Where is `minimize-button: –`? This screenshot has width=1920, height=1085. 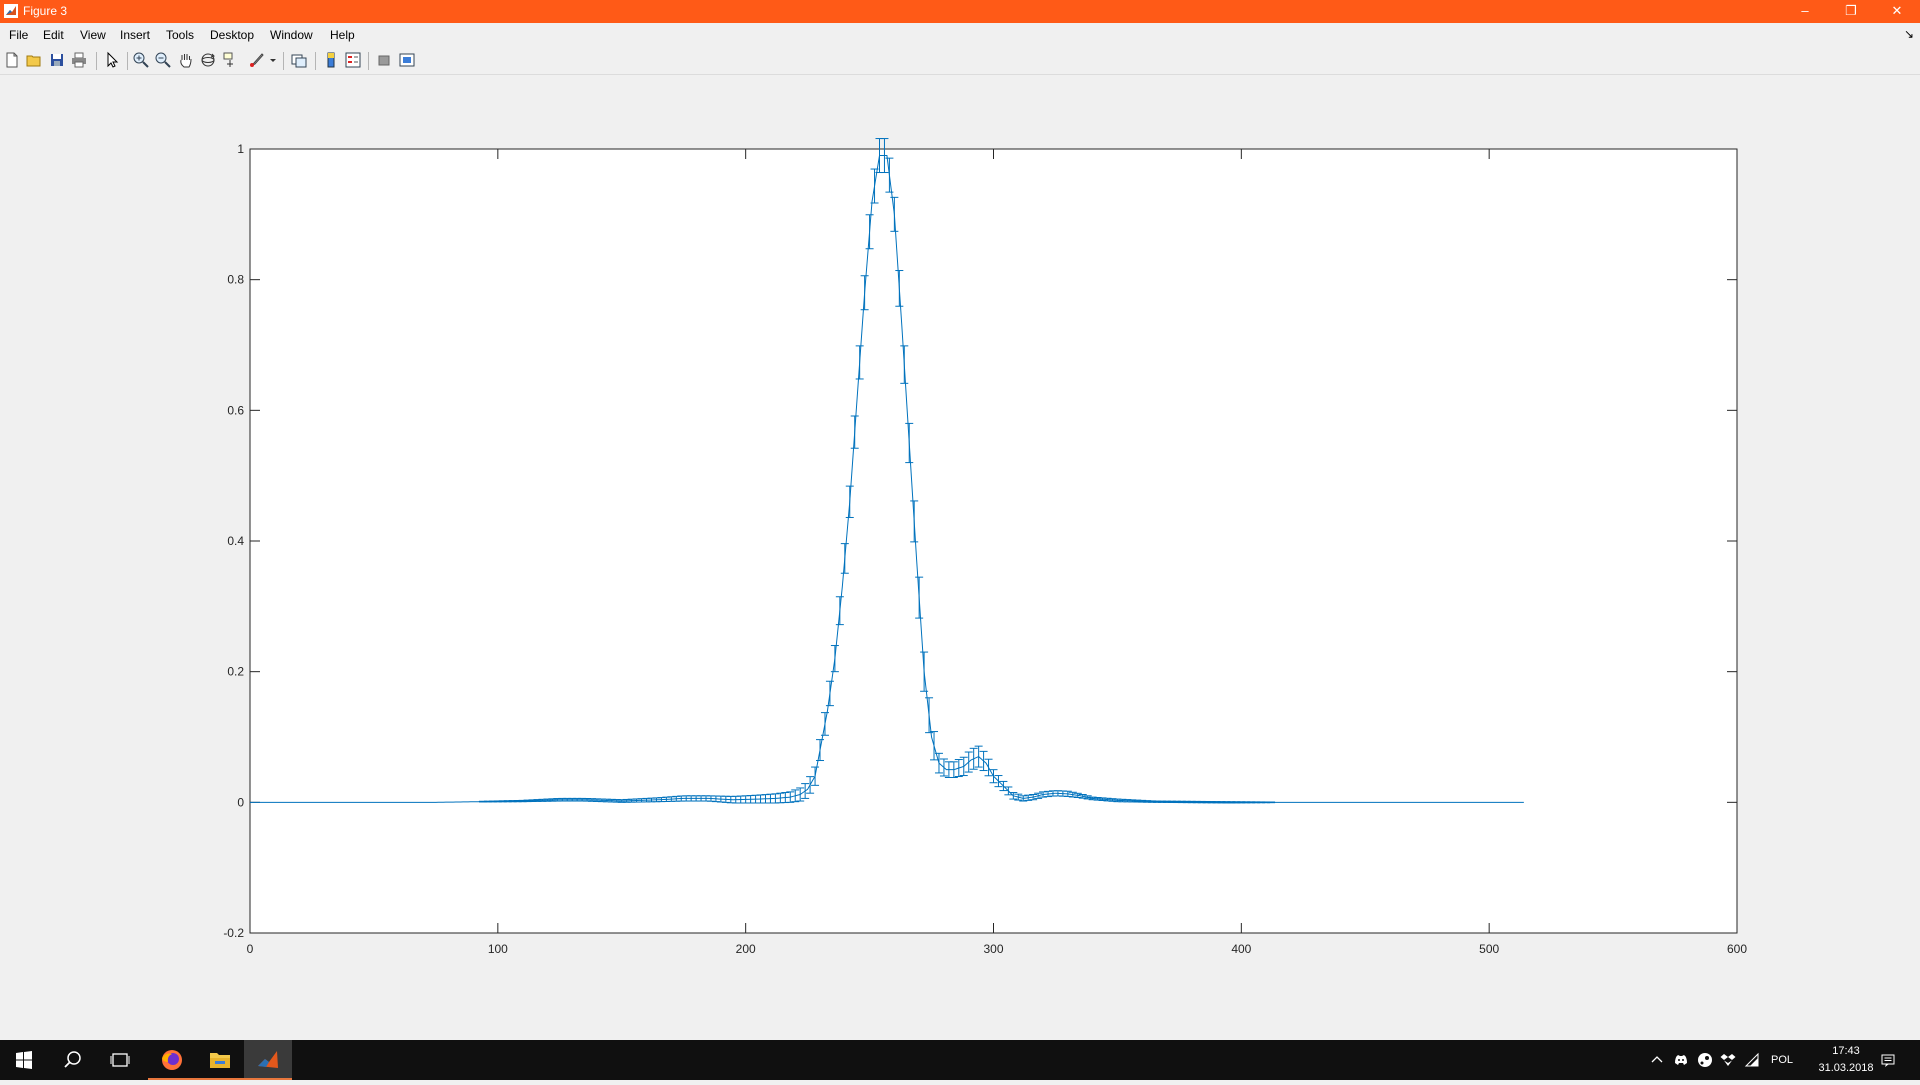 minimize-button: – is located at coordinates (1805, 10).